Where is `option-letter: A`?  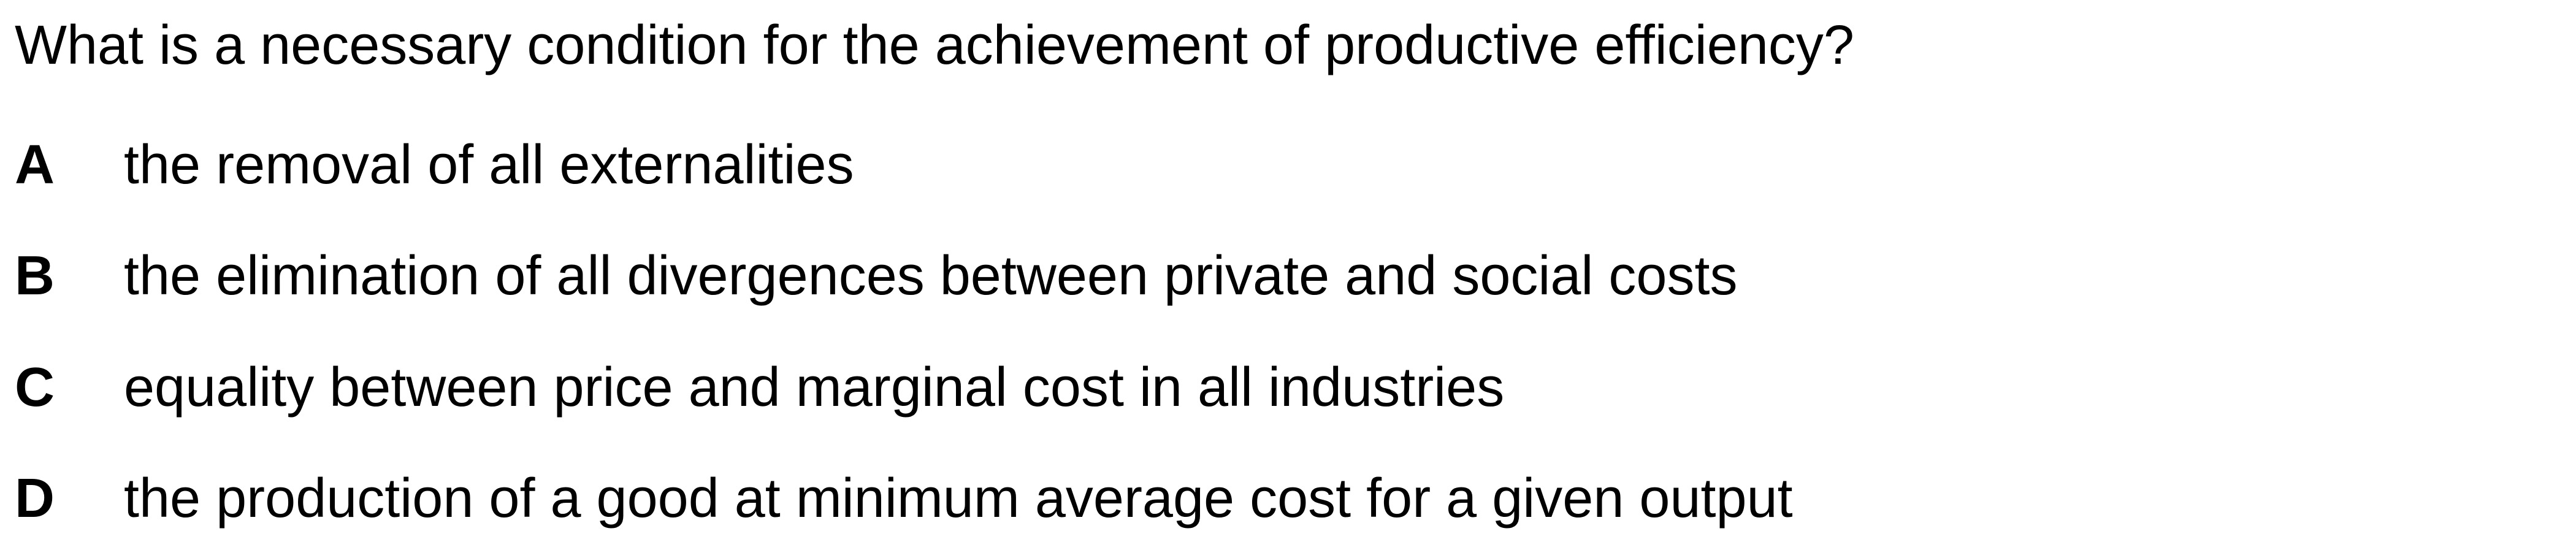 option-letter: A is located at coordinates (35, 165).